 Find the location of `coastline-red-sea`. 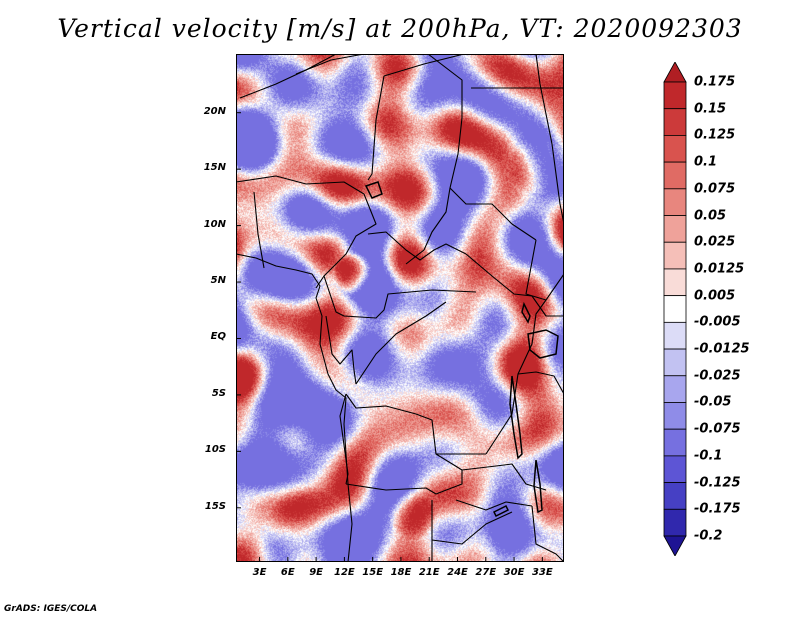

coastline-red-sea is located at coordinates (549, 139).